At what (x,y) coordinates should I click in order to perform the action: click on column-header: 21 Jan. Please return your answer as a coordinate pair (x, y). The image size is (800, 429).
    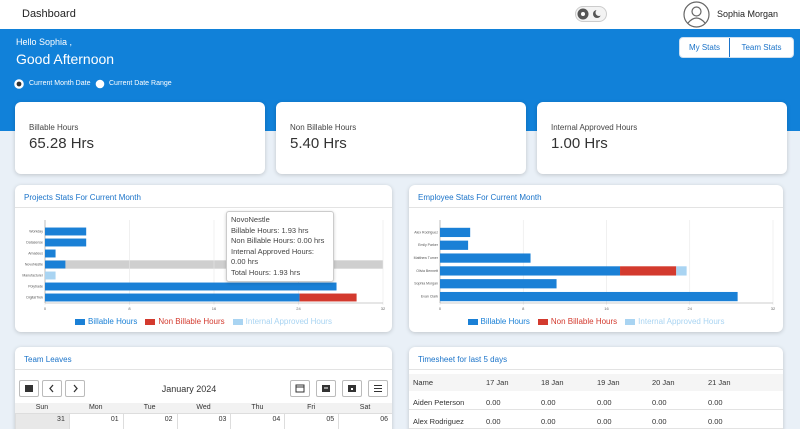
    Looking at the image, I should click on (719, 382).